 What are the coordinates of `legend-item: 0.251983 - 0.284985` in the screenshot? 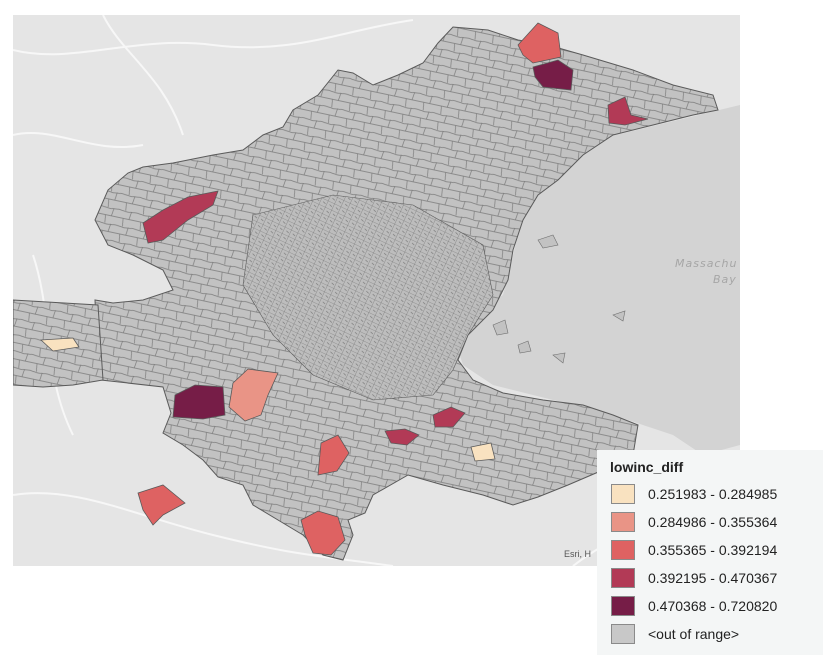 It's located at (694, 494).